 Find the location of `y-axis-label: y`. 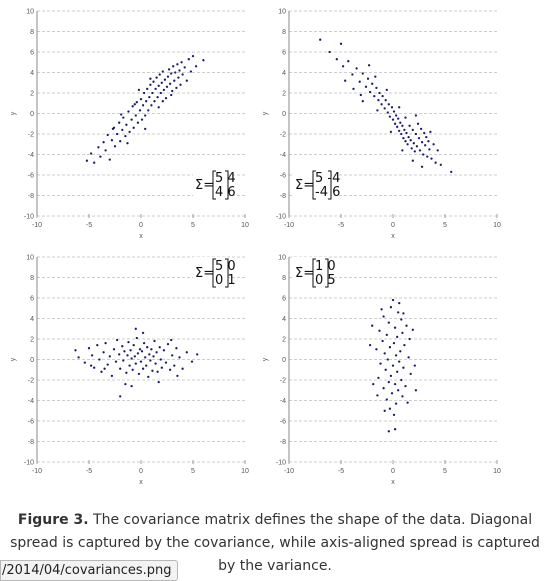

y-axis-label: y is located at coordinates (265, 359).